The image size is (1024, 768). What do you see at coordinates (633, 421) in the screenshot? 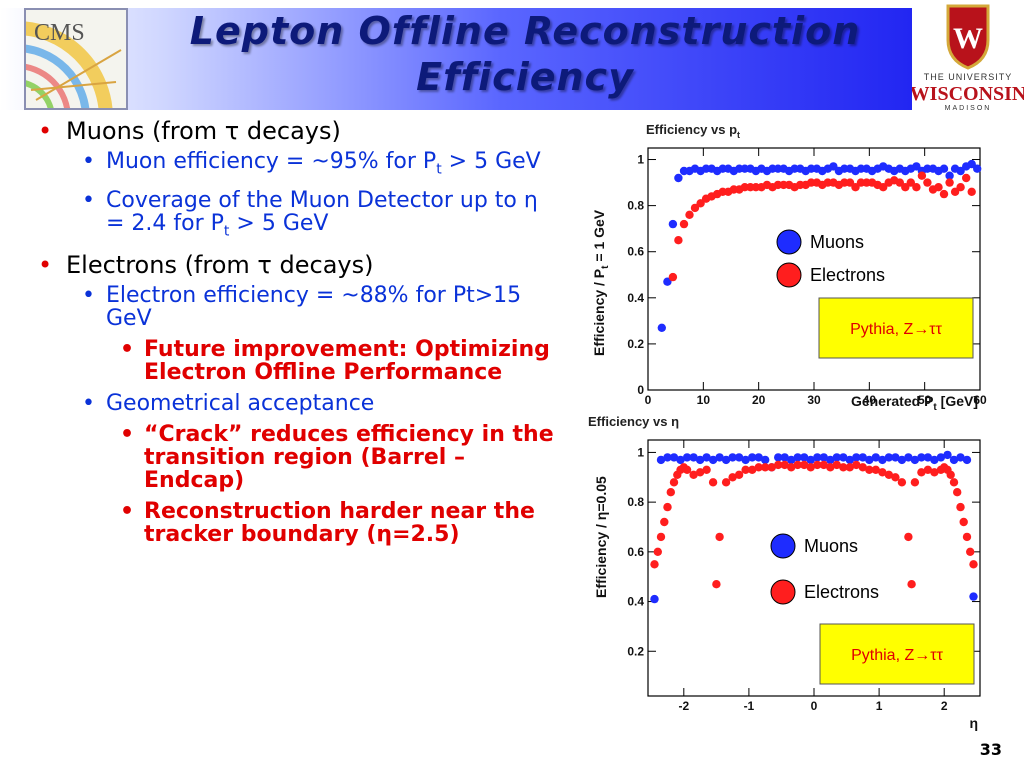
I see `chart-title: Efficiency vs η` at bounding box center [633, 421].